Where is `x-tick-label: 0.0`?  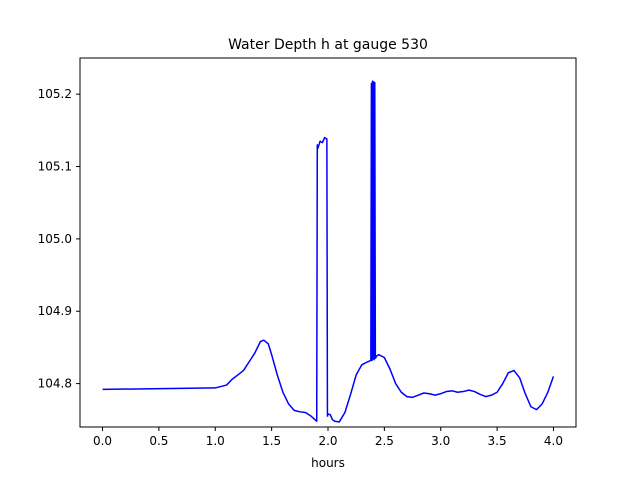
x-tick-label: 0.0 is located at coordinates (102, 441).